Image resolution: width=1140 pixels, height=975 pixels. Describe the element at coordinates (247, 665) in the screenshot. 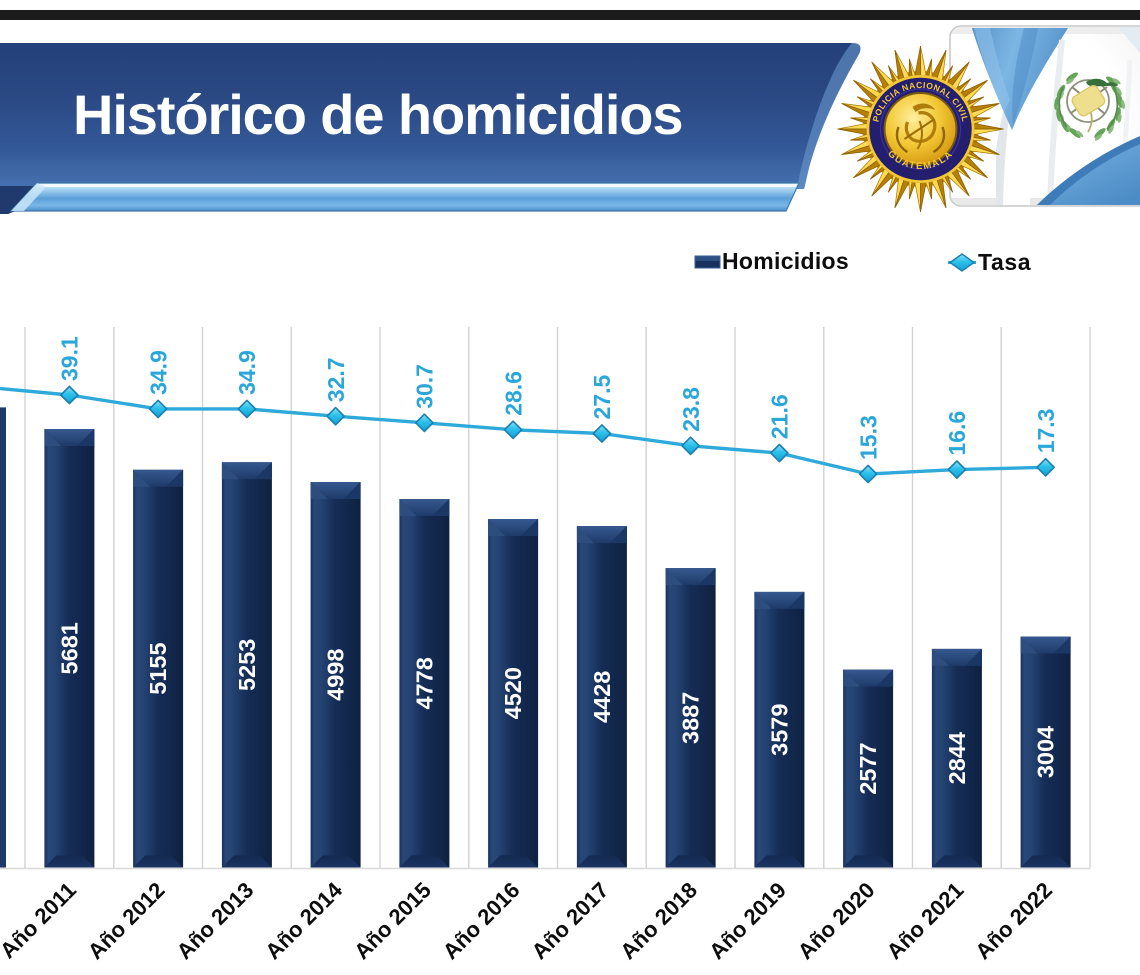

I see `svg-text: 5253` at that location.